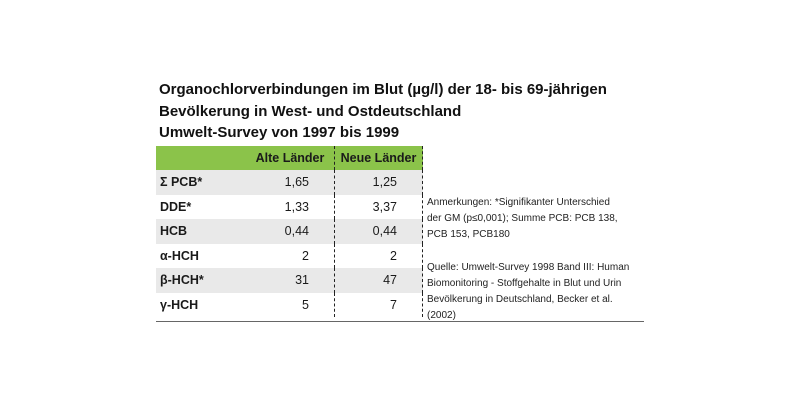 This screenshot has width=800, height=400. What do you see at coordinates (379, 255) in the screenshot?
I see `value-neue: 2` at bounding box center [379, 255].